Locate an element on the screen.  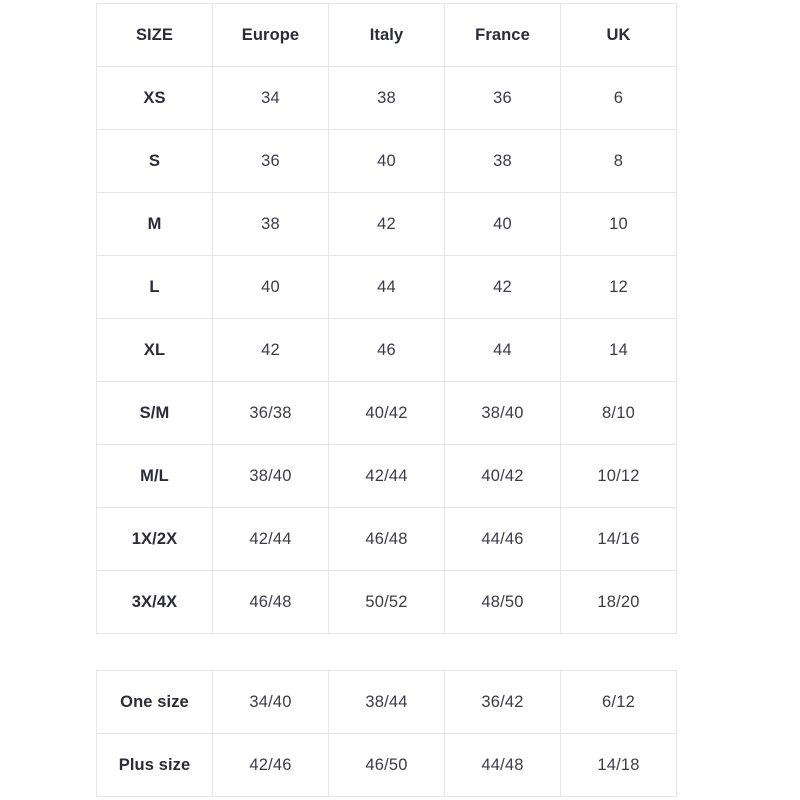
column-header-europe: Europe is located at coordinates (270, 35).